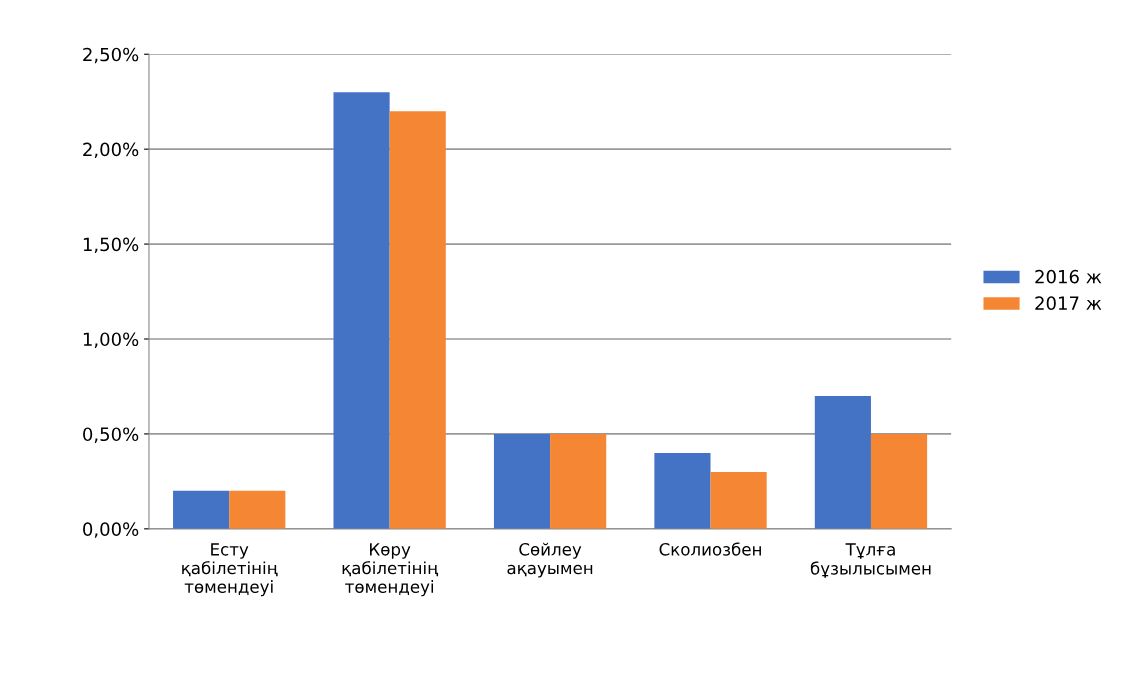 Image resolution: width=1146 pixels, height=678 pixels. What do you see at coordinates (111, 530) in the screenshot?
I see `y-tick-label: 0,00%` at bounding box center [111, 530].